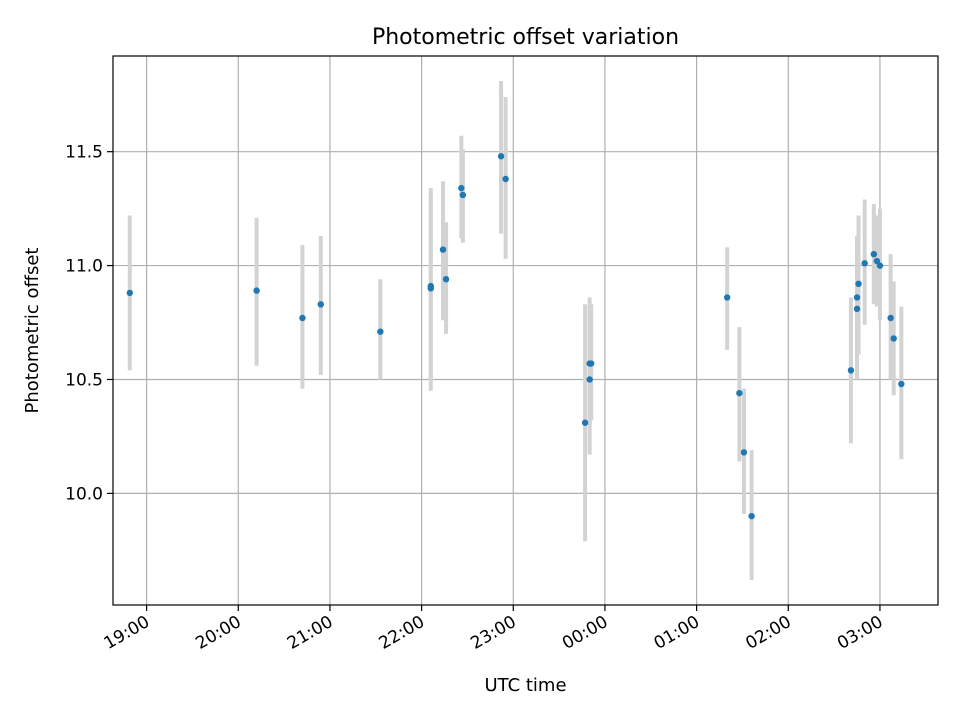 The width and height of the screenshot is (960, 720). I want to click on y-tick-label: 10.5, so click(84, 380).